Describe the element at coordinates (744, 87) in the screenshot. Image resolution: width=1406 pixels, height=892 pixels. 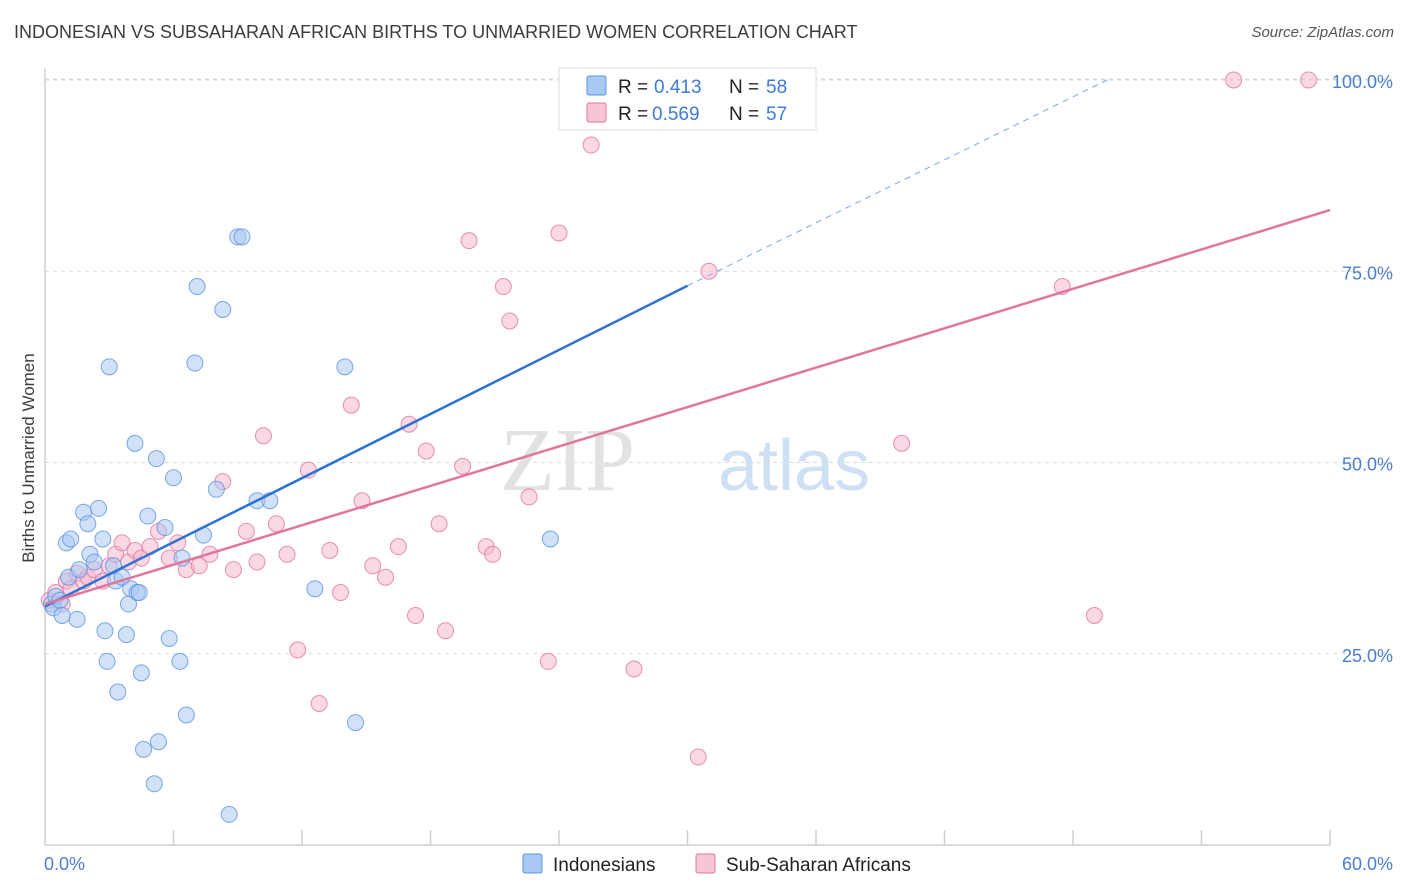
I see `legend-n-label-1: N =` at that location.